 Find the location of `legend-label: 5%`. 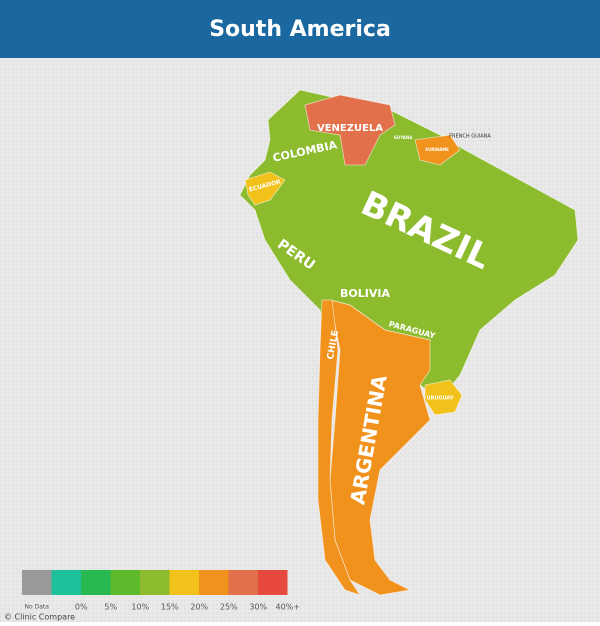

legend-label: 5% is located at coordinates (110, 607).